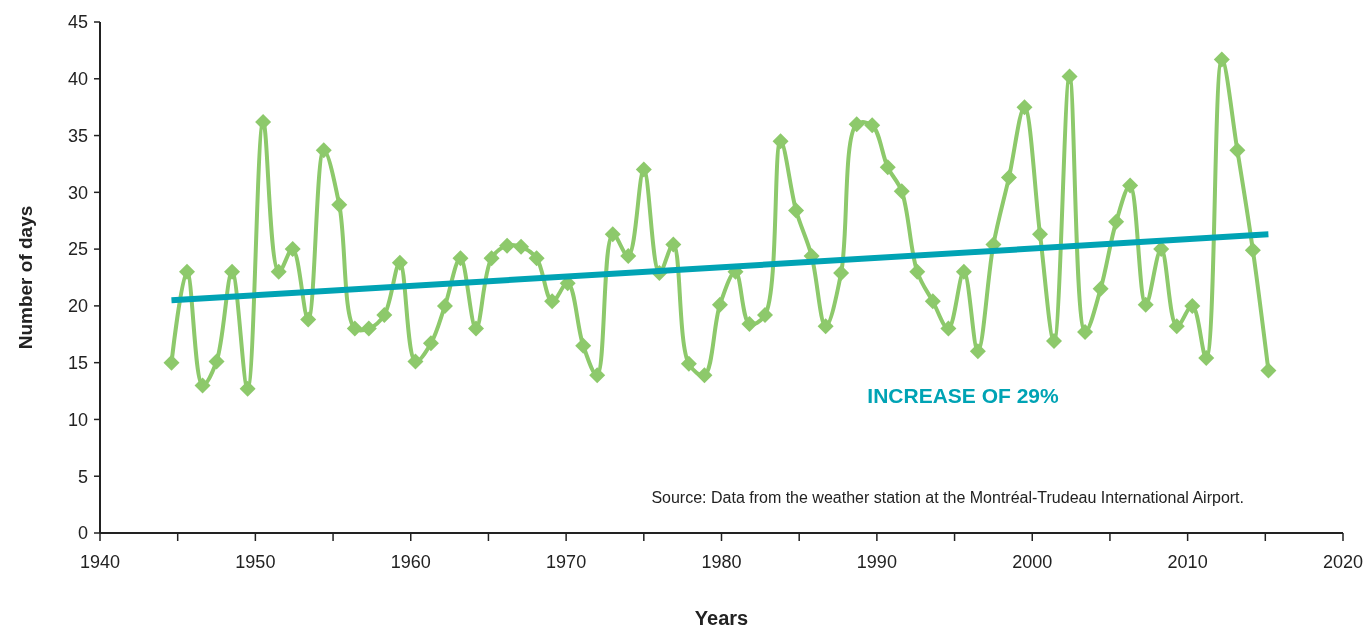 The height and width of the screenshot is (629, 1366). I want to click on y-tick-label: 10, so click(77, 419).